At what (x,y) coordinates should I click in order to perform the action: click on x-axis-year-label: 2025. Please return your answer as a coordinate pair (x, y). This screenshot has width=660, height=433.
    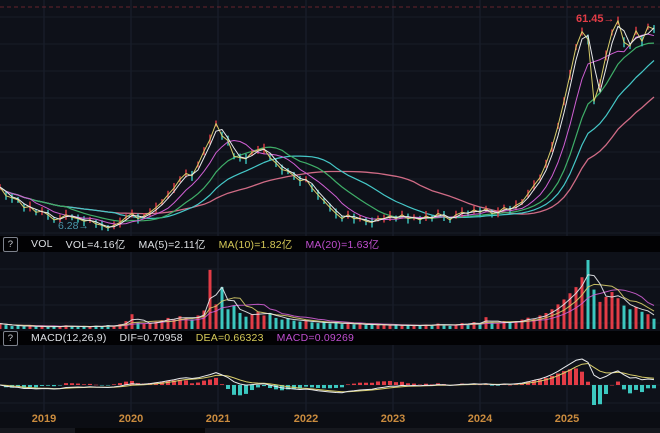
    Looking at the image, I should click on (567, 419).